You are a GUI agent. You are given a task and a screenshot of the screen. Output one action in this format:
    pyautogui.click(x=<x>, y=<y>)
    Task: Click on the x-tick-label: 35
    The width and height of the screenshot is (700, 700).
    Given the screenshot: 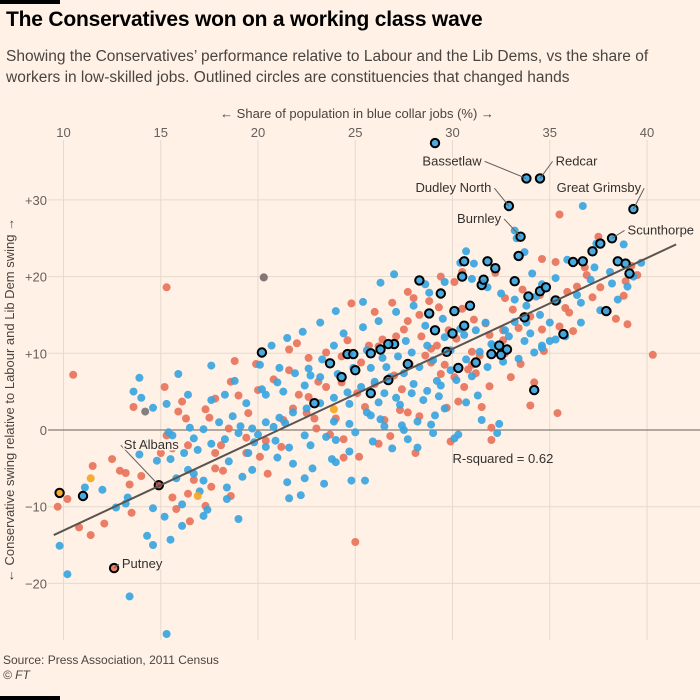 What is the action you would take?
    pyautogui.click(x=550, y=132)
    